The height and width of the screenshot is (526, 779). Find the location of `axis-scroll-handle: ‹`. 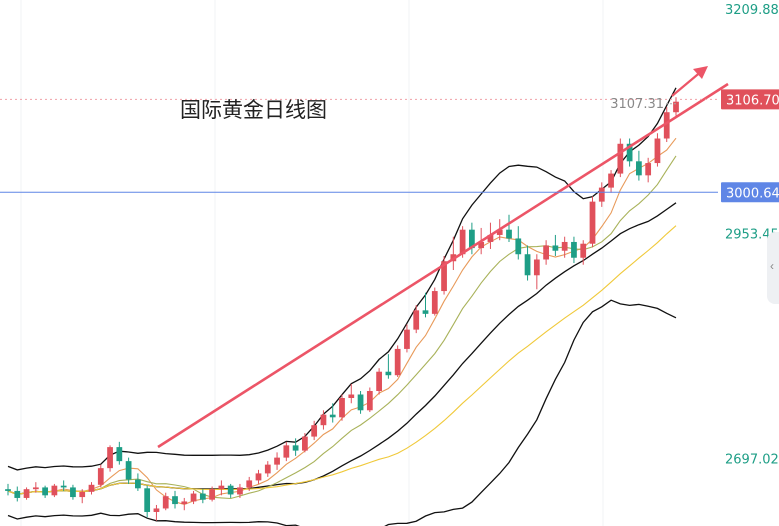

axis-scroll-handle: ‹ is located at coordinates (773, 268).